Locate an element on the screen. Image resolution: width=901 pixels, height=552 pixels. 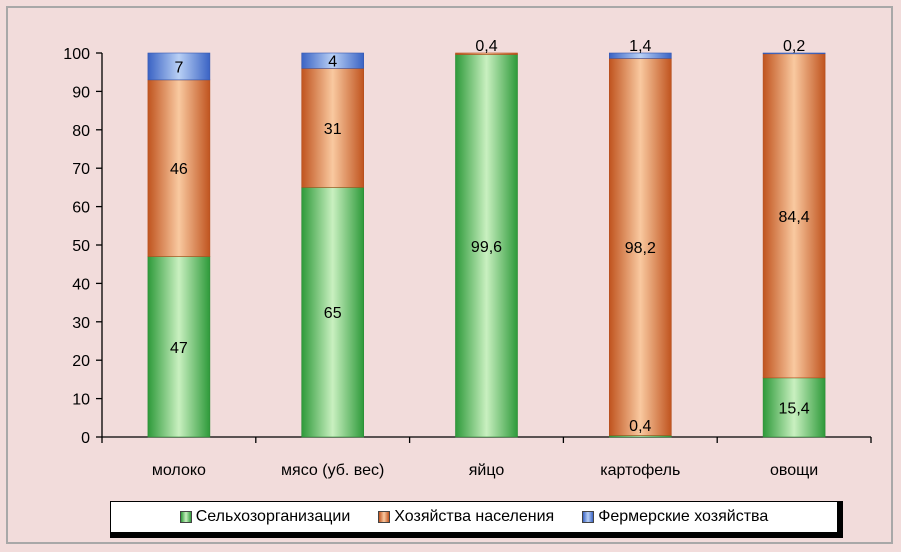
data-label: 84,4 is located at coordinates (794, 217).